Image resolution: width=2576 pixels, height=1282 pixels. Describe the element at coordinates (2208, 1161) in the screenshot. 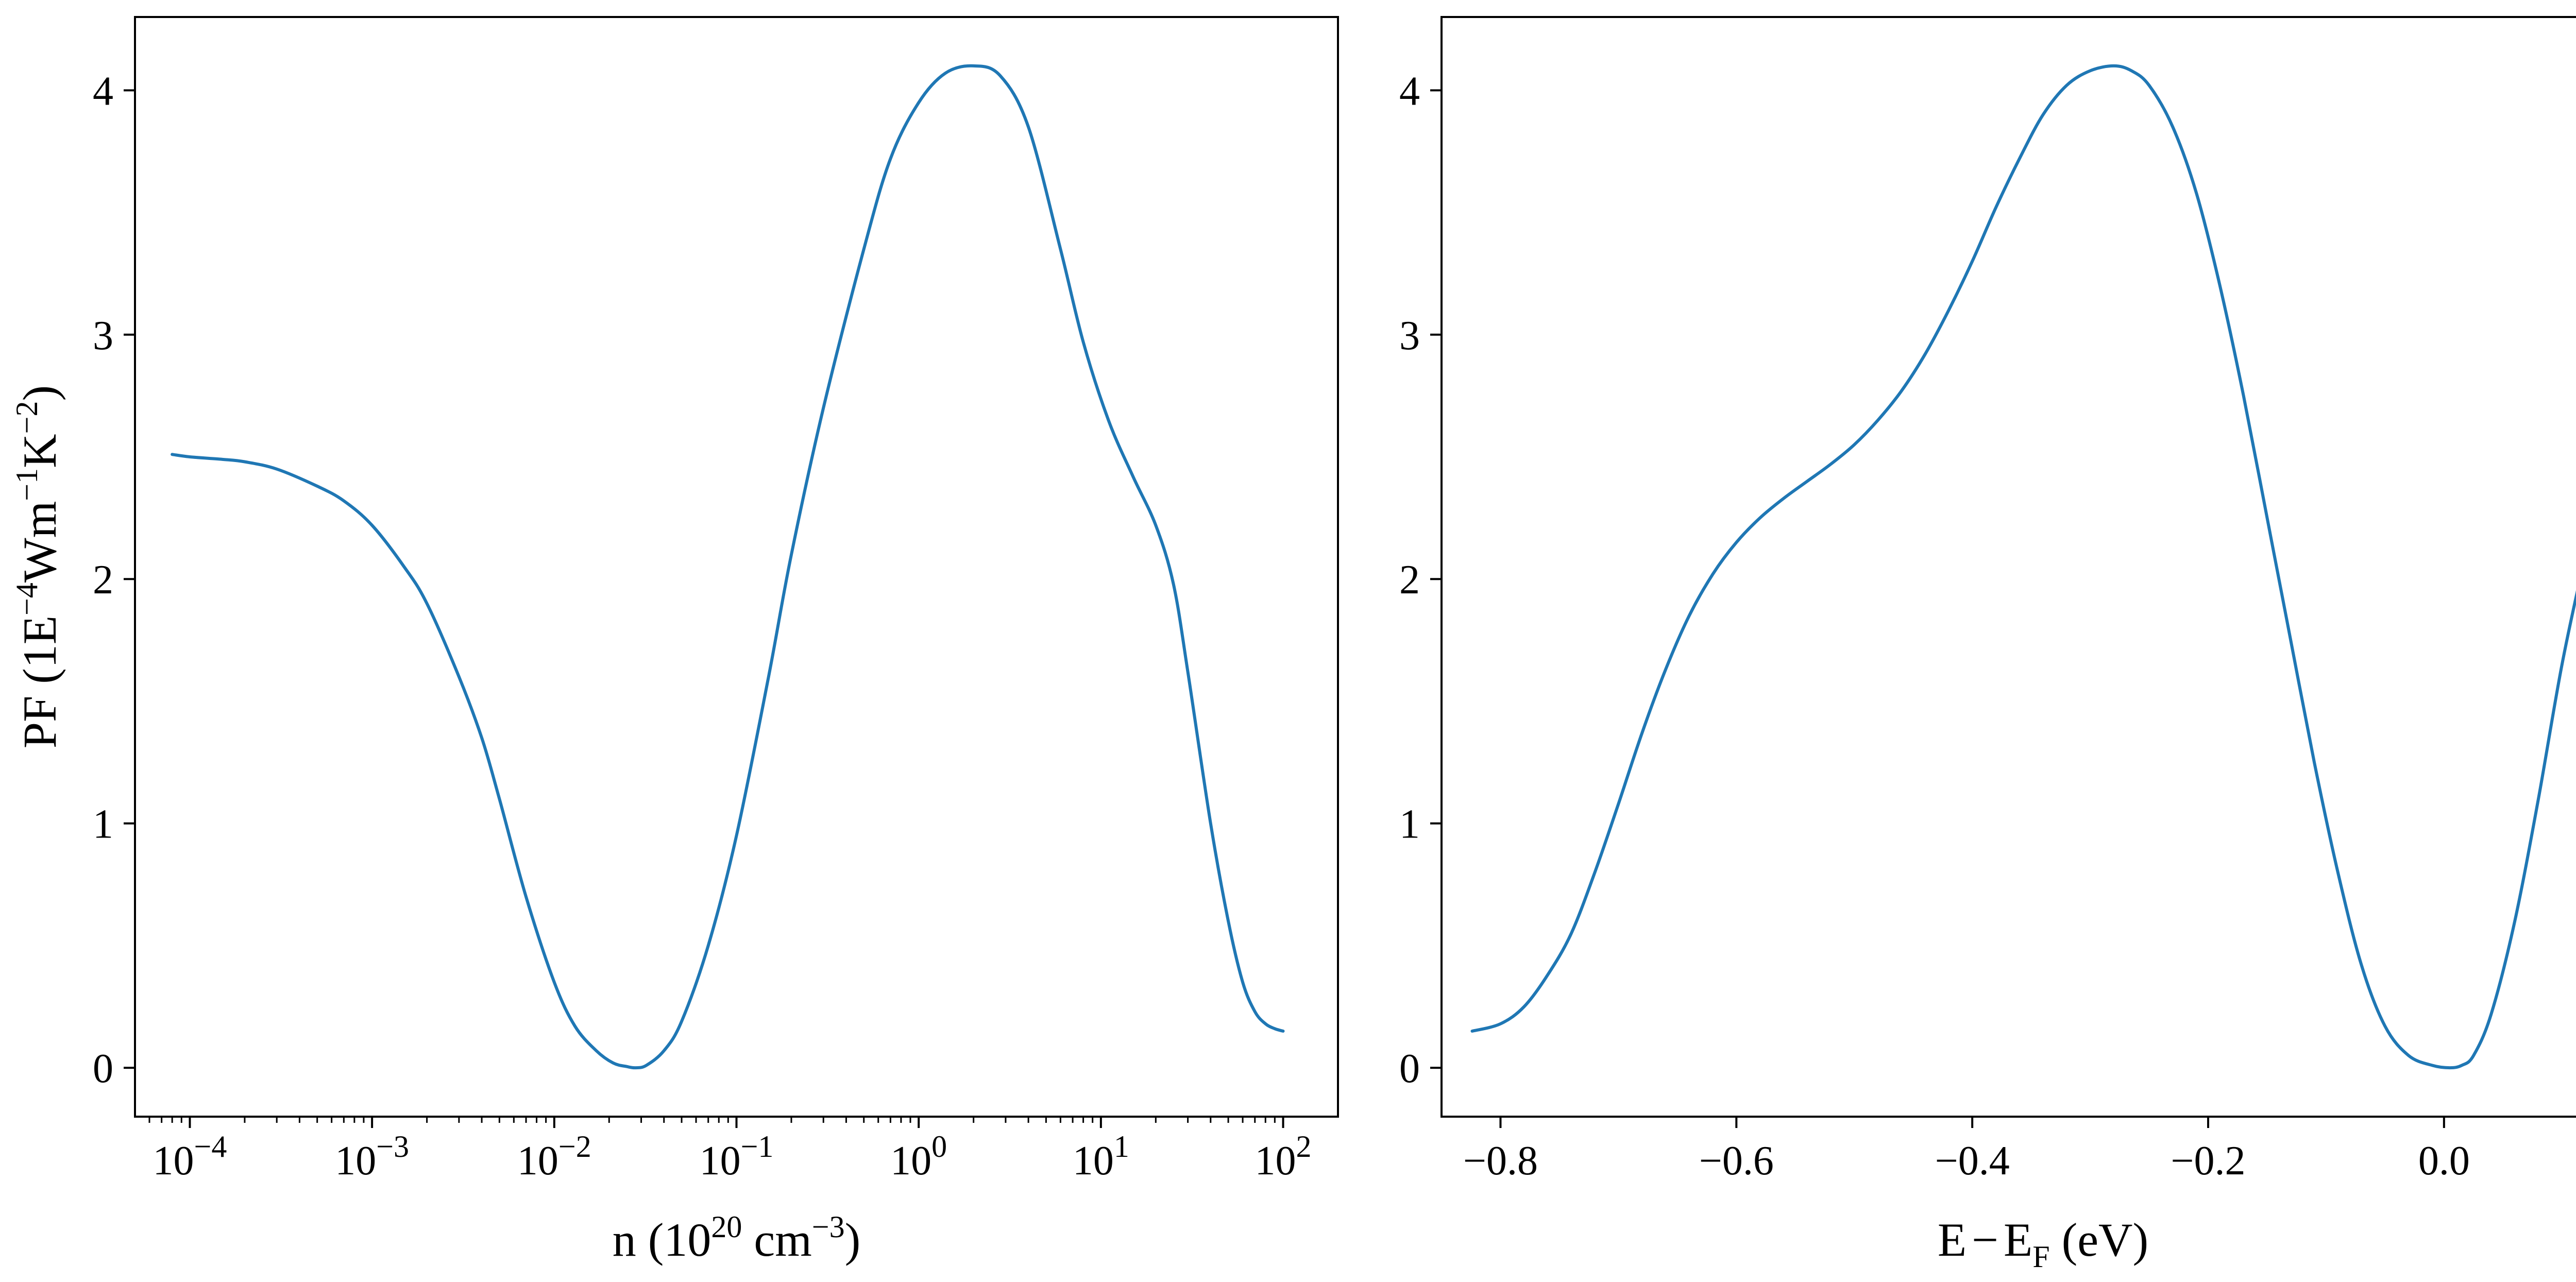

I see `right-xtick-label: −0.2` at that location.